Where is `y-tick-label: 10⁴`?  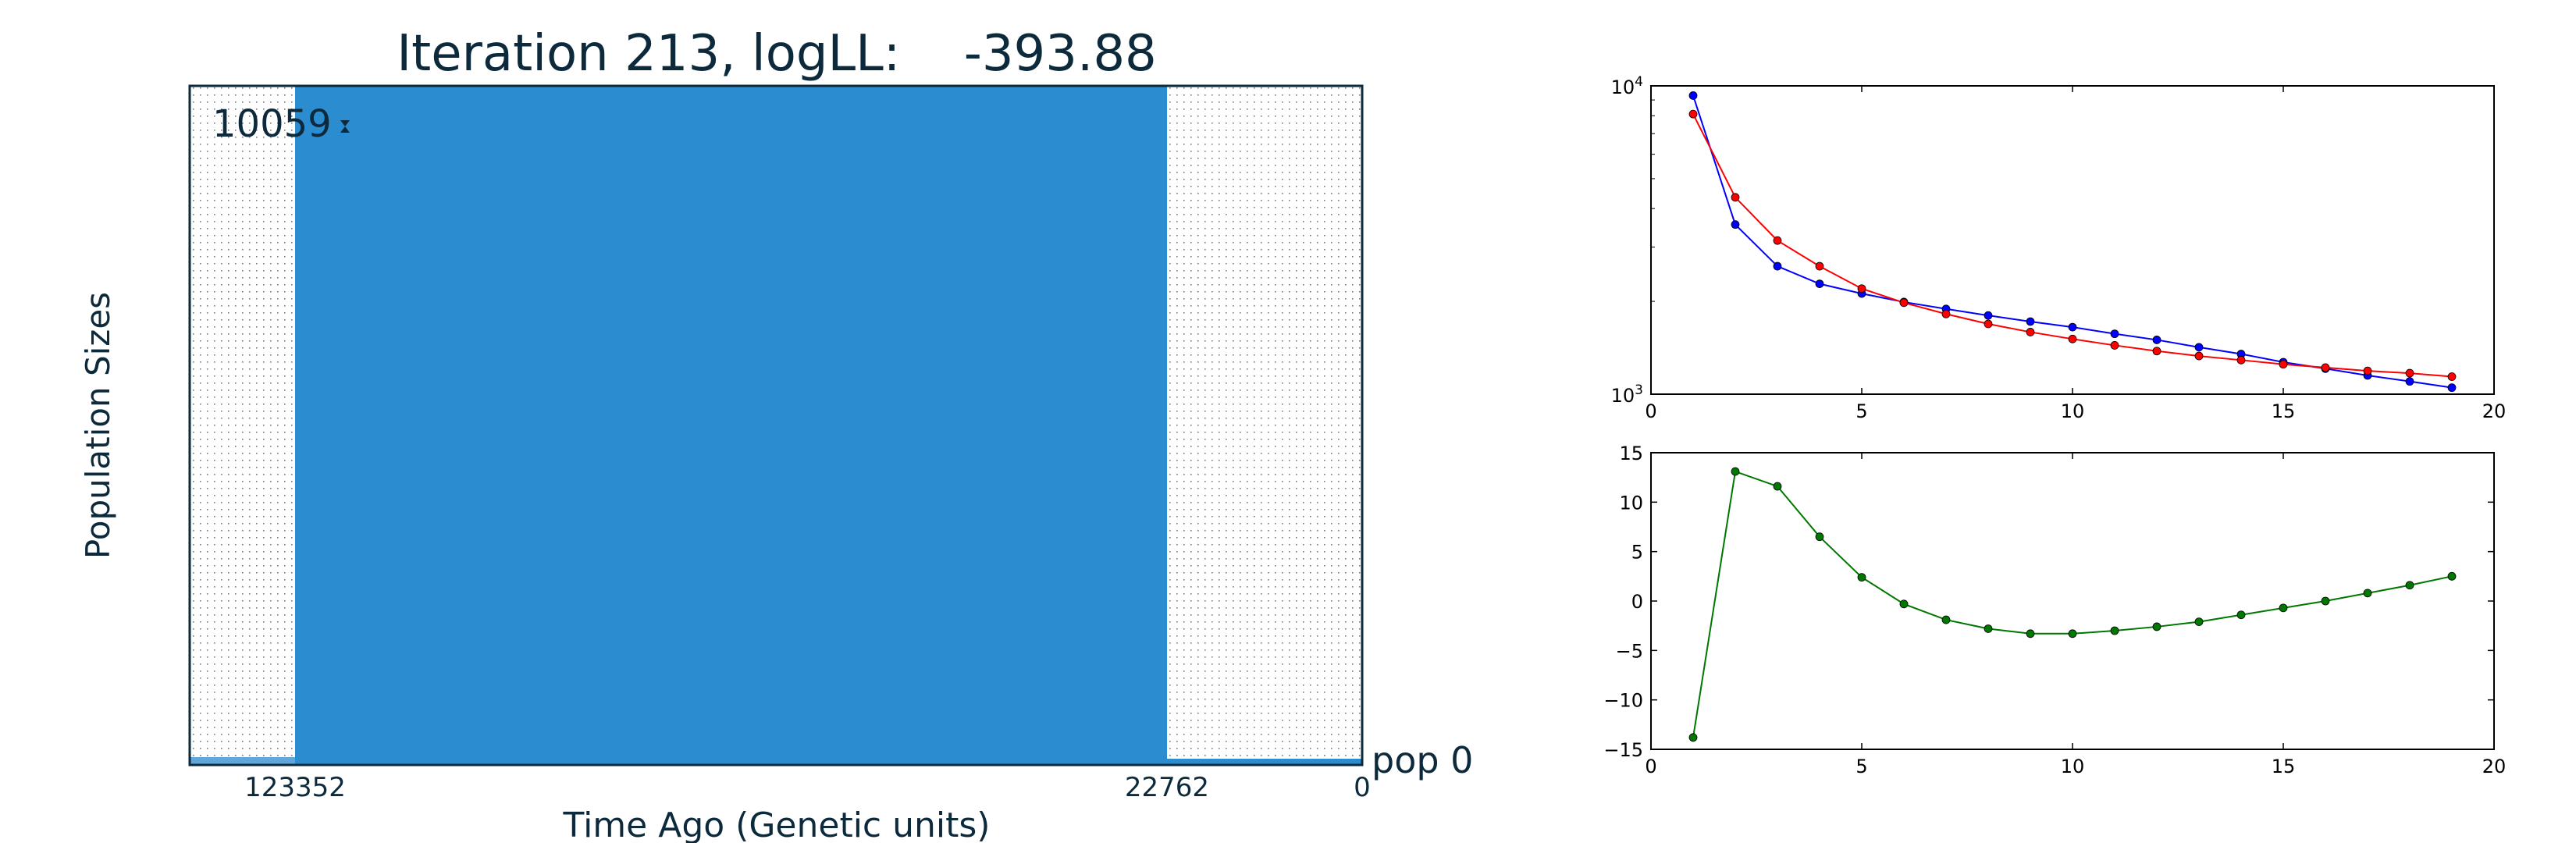
y-tick-label: 10⁴ is located at coordinates (1627, 86).